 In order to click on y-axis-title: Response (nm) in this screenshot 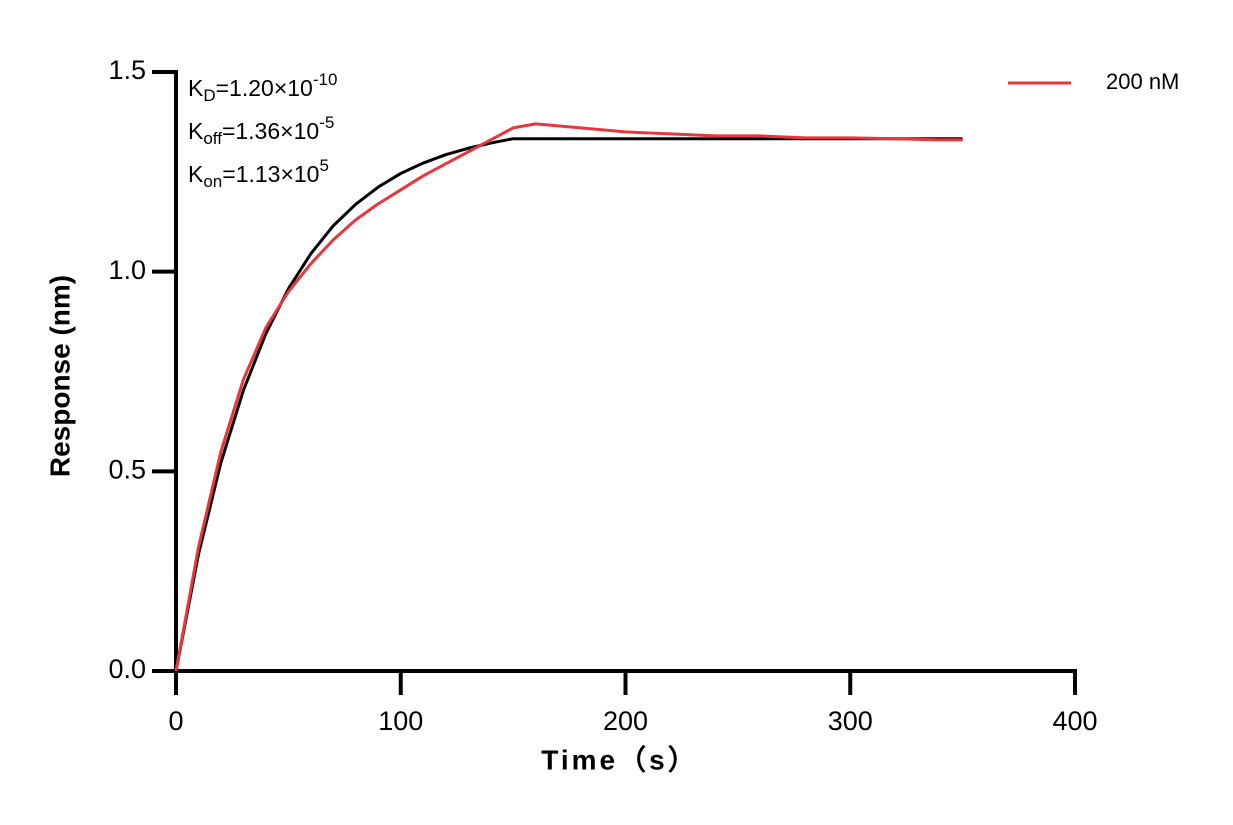, I will do `click(59, 376)`.